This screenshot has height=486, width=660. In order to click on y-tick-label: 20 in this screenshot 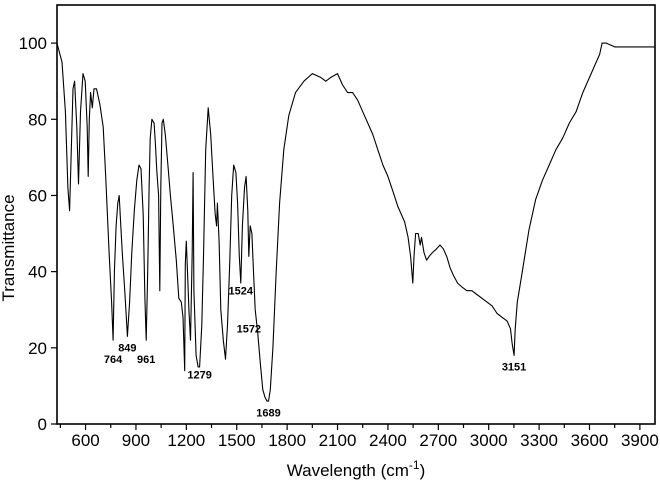, I will do `click(37, 348)`.